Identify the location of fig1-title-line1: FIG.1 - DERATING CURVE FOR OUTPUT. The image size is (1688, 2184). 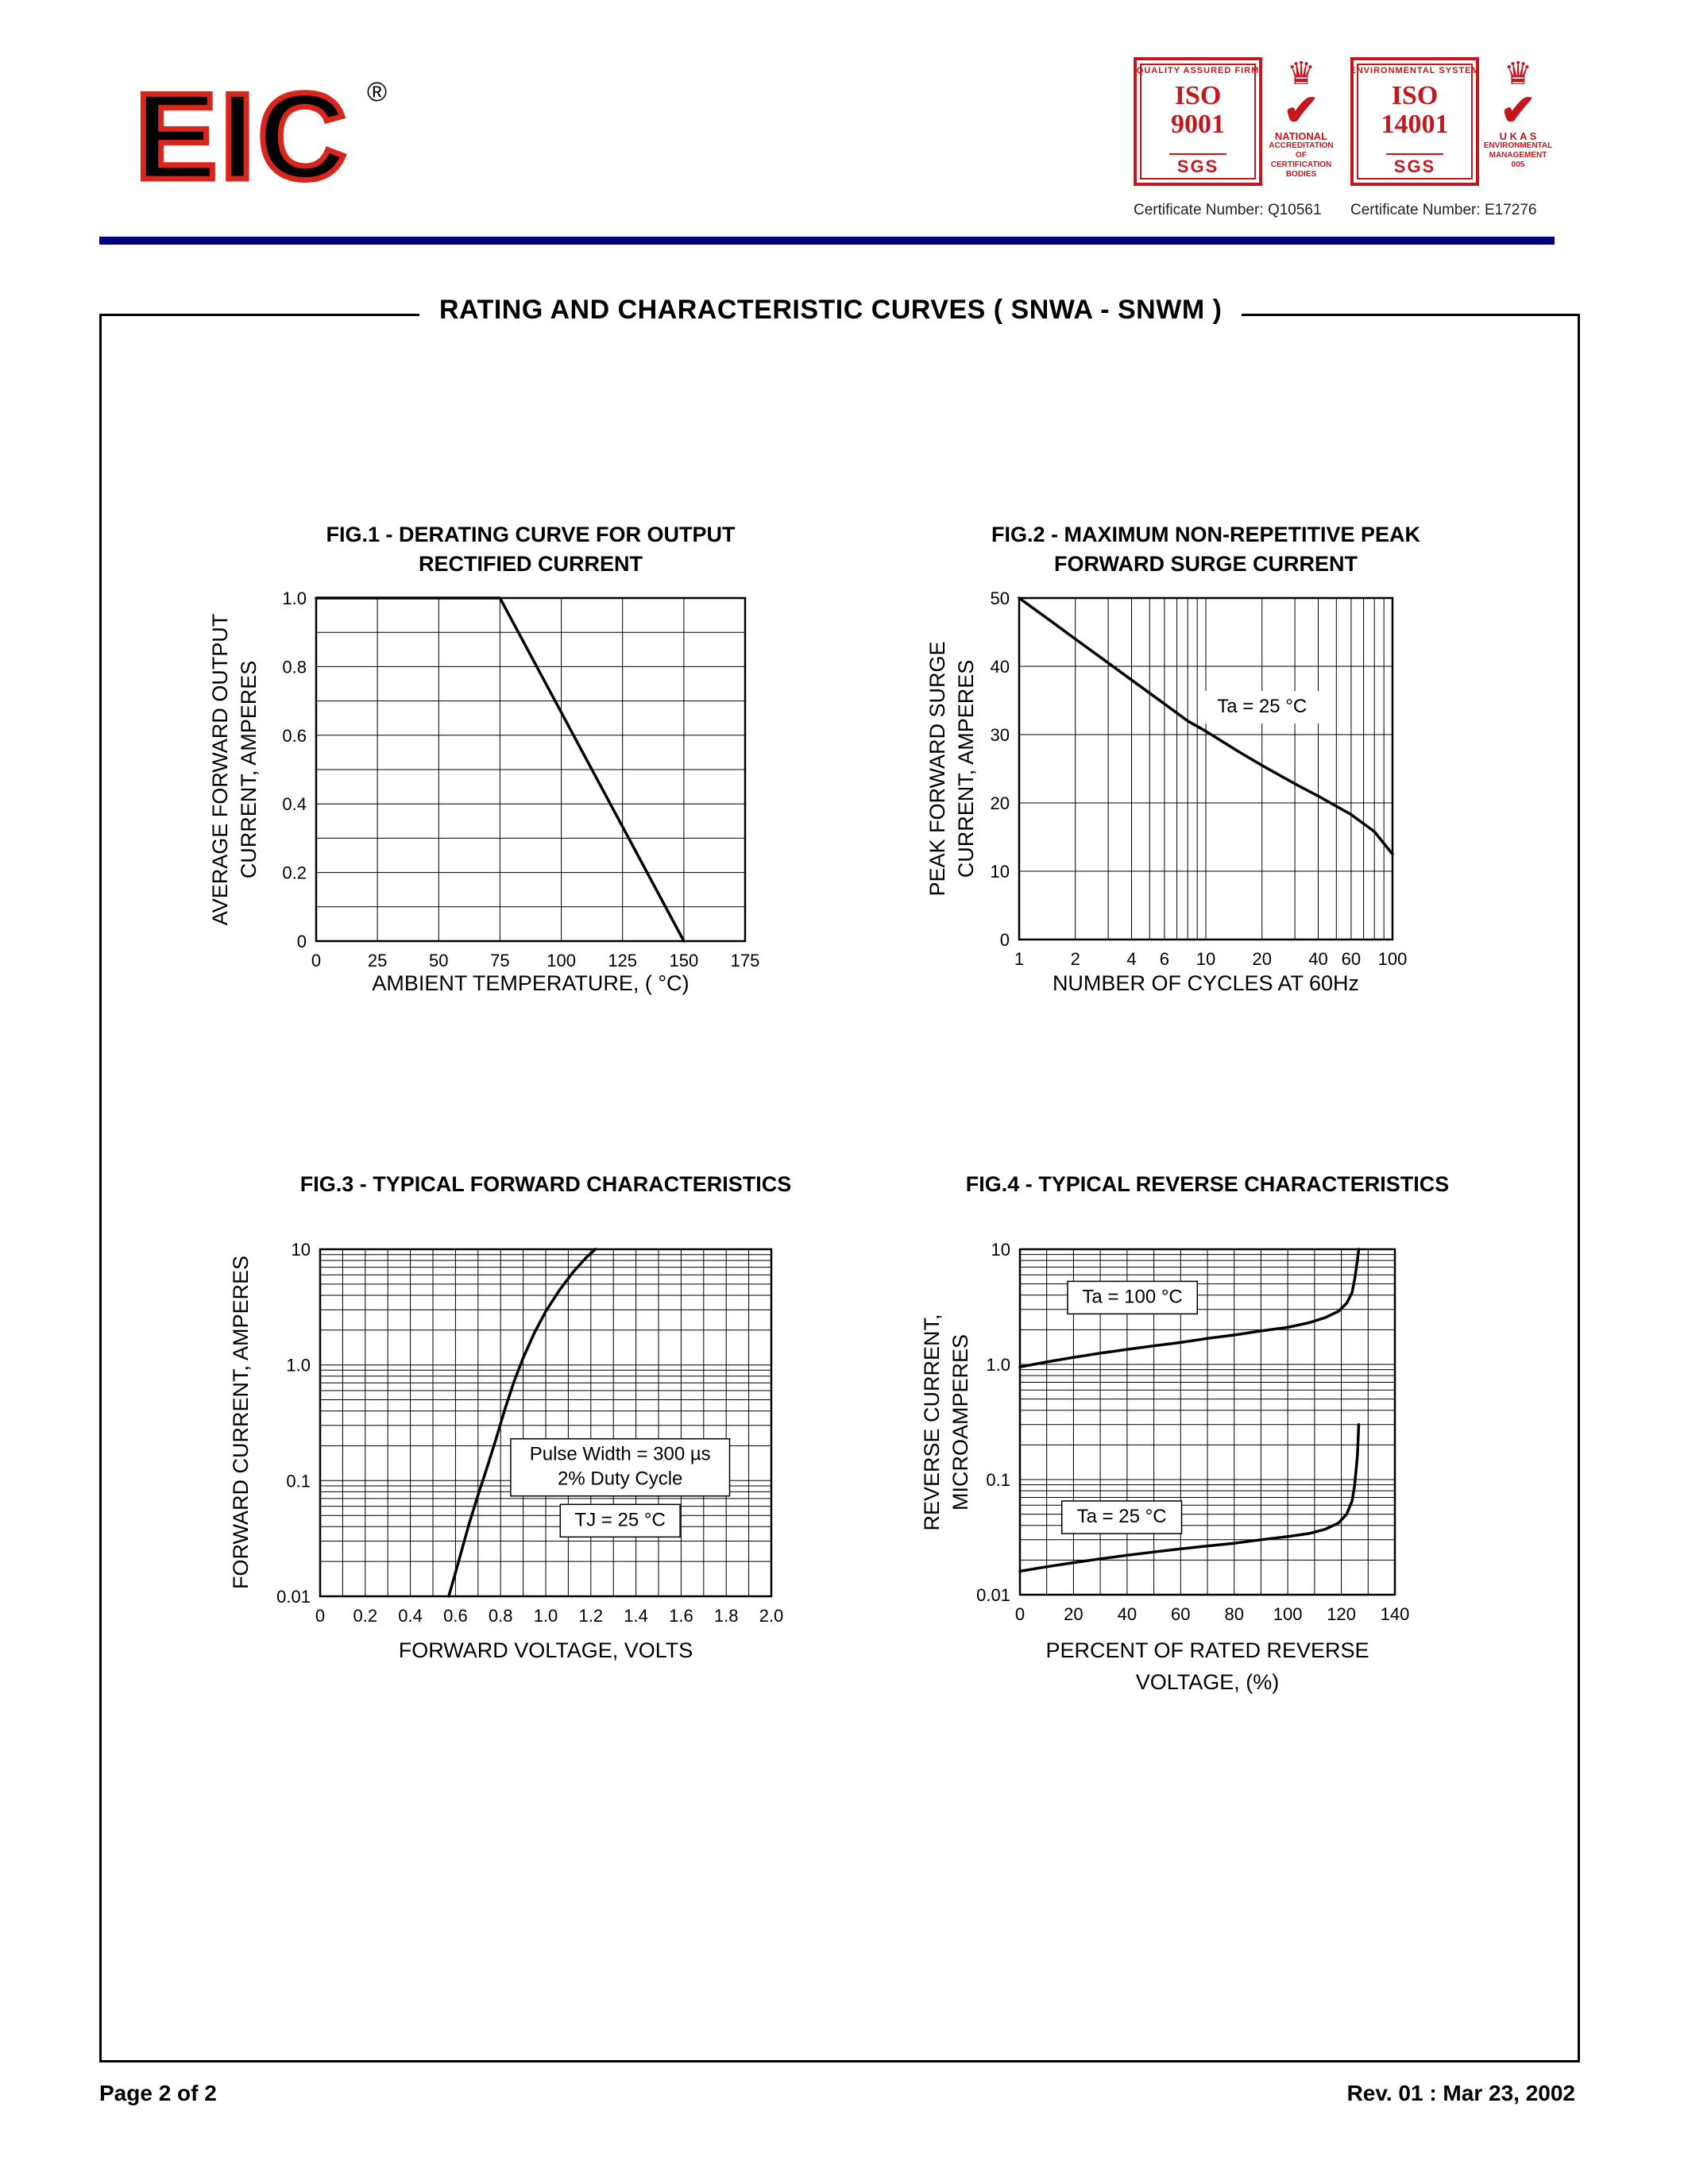
(531, 534).